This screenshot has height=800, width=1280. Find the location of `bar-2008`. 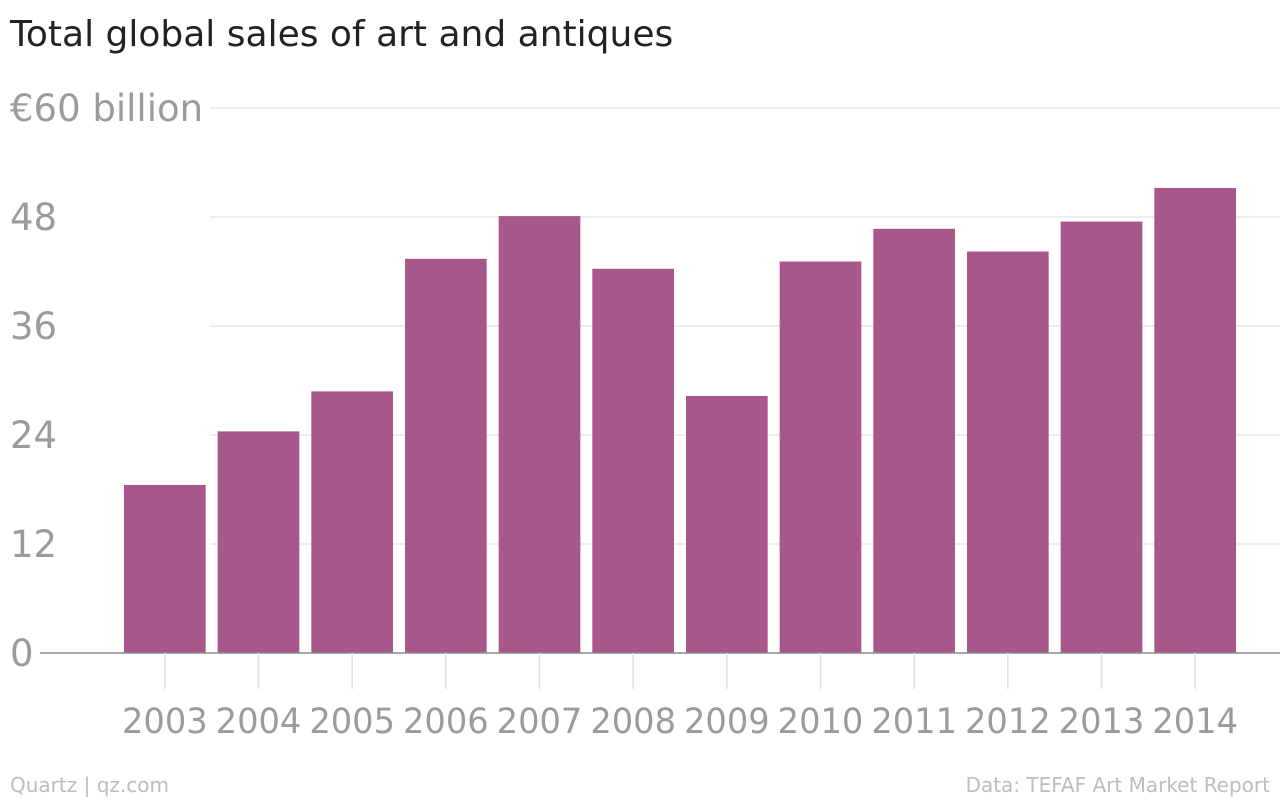

bar-2008 is located at coordinates (633, 460).